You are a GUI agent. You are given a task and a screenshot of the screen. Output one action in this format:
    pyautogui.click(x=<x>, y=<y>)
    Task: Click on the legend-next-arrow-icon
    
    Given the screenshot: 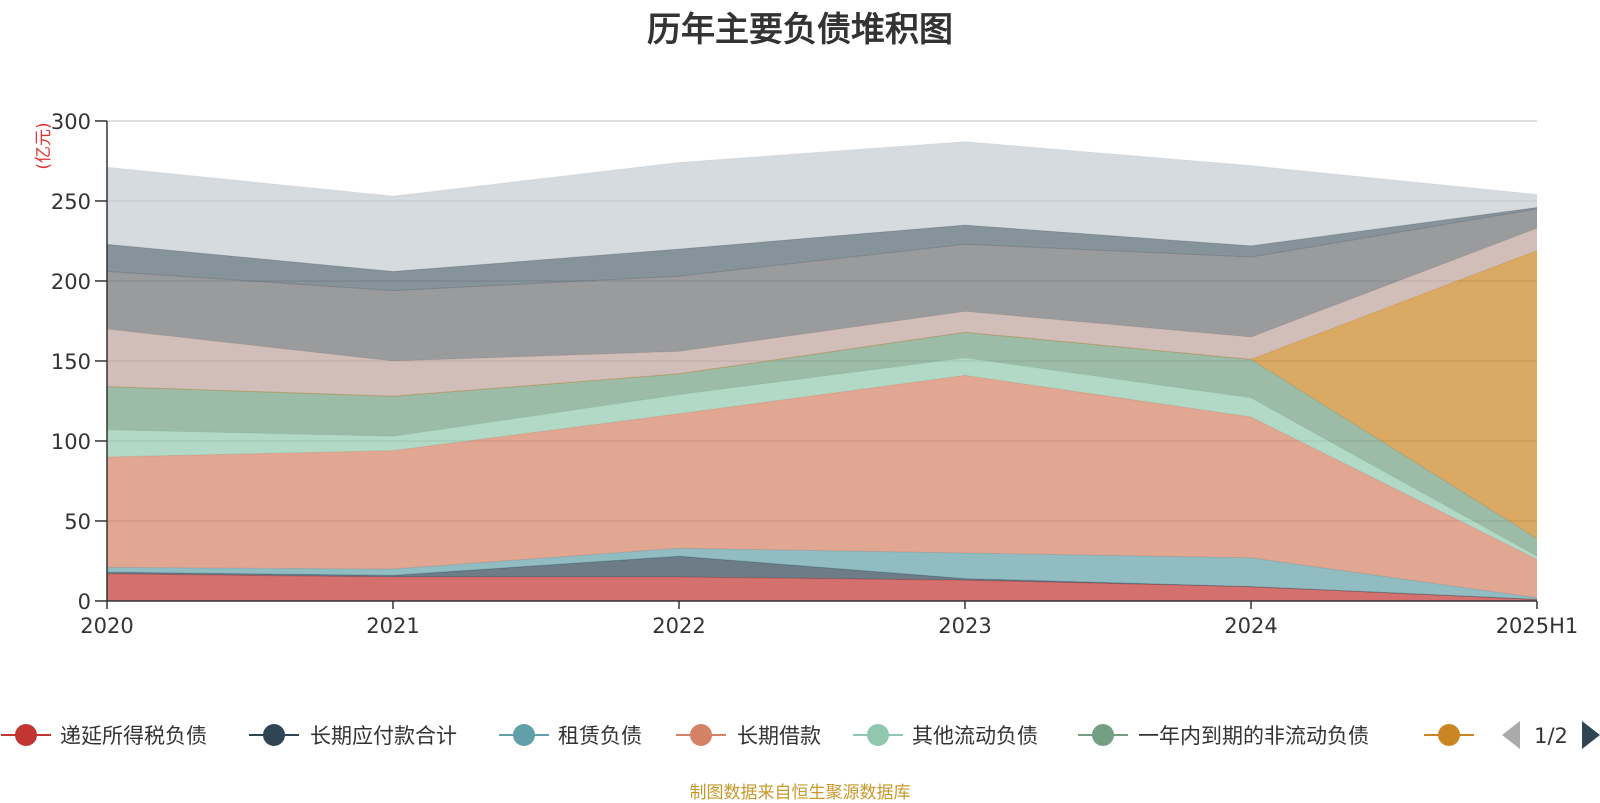 What is the action you would take?
    pyautogui.click(x=1591, y=735)
    